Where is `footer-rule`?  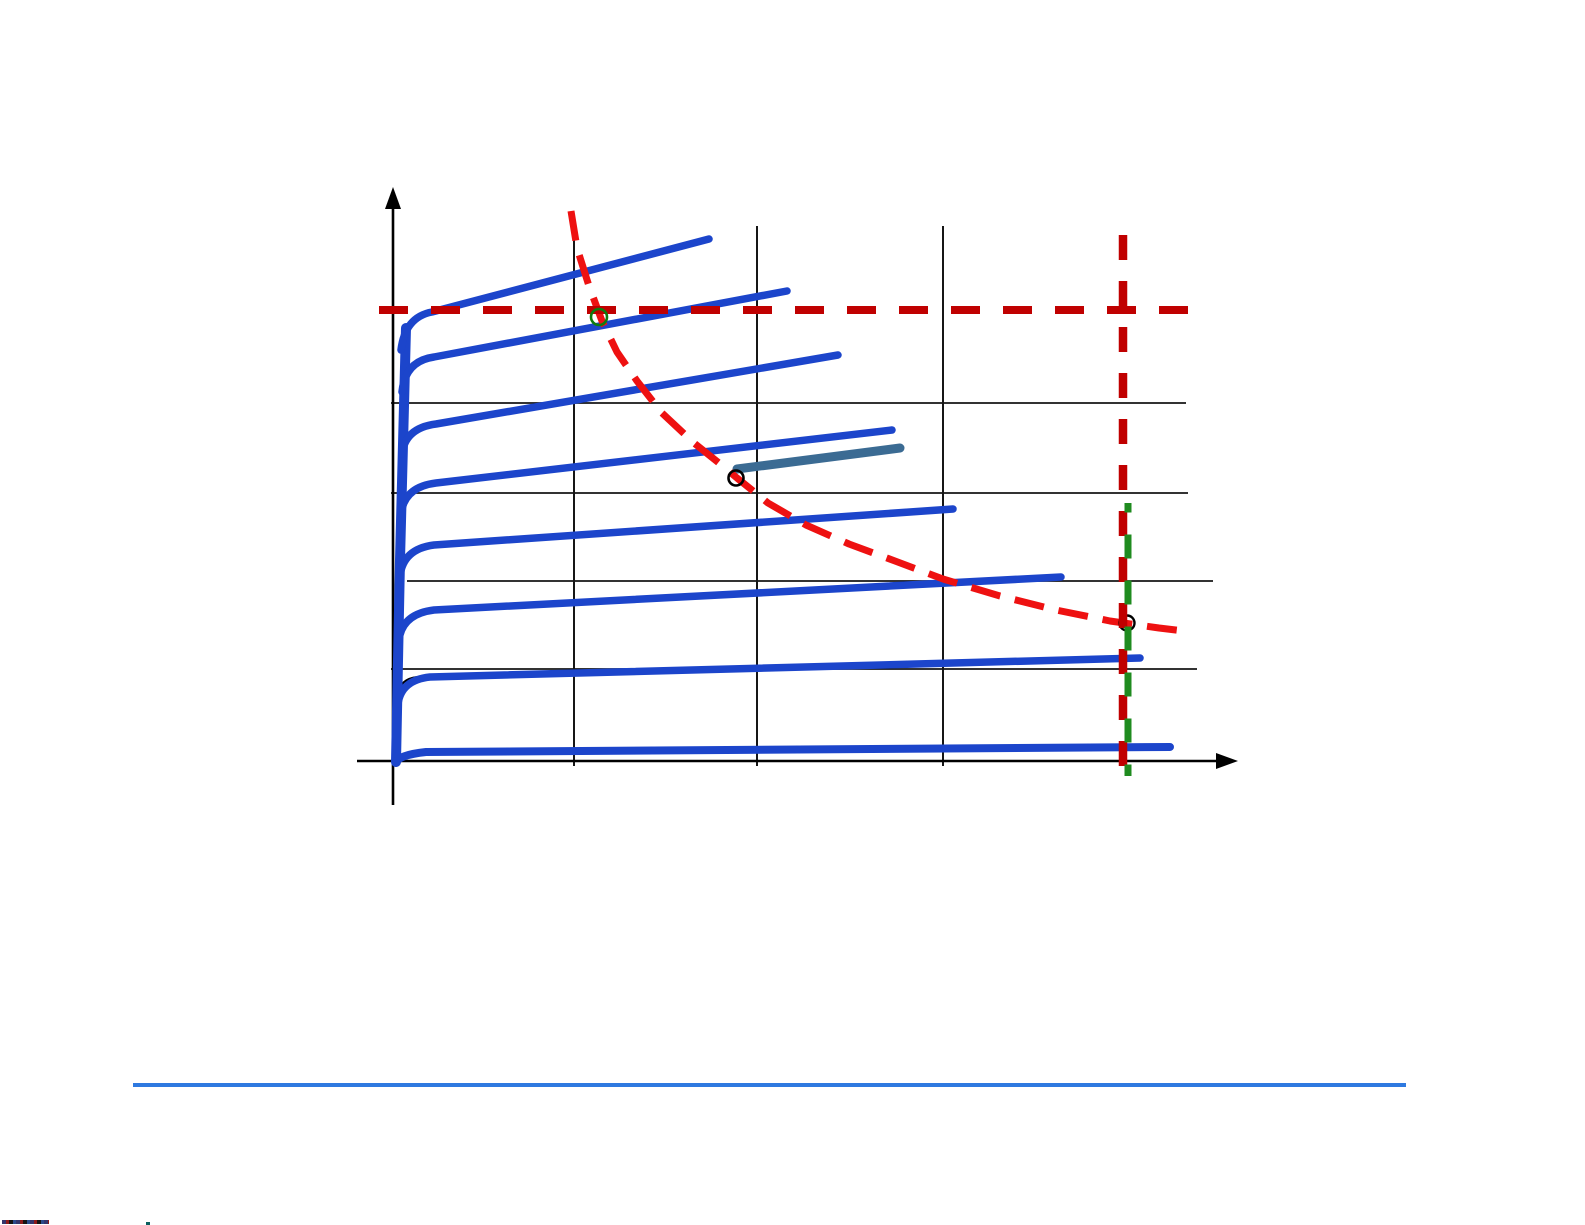
footer-rule is located at coordinates (769, 1085).